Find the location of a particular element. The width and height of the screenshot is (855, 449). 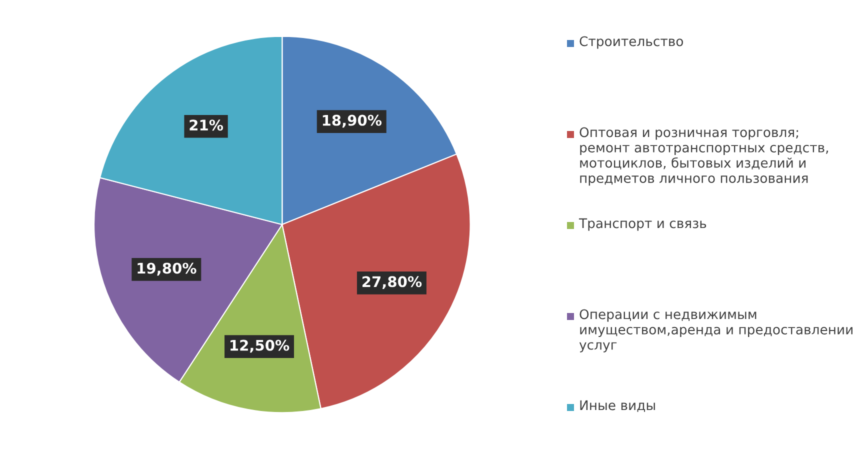

data-label: 12,50% is located at coordinates (260, 346).